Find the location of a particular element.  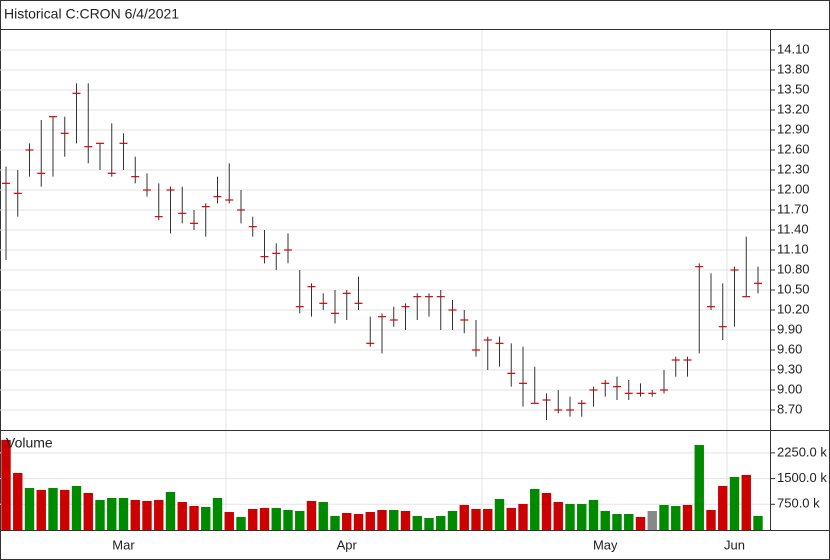

chart-title: Historical C:CRON 6/4/2021 is located at coordinates (91, 14).